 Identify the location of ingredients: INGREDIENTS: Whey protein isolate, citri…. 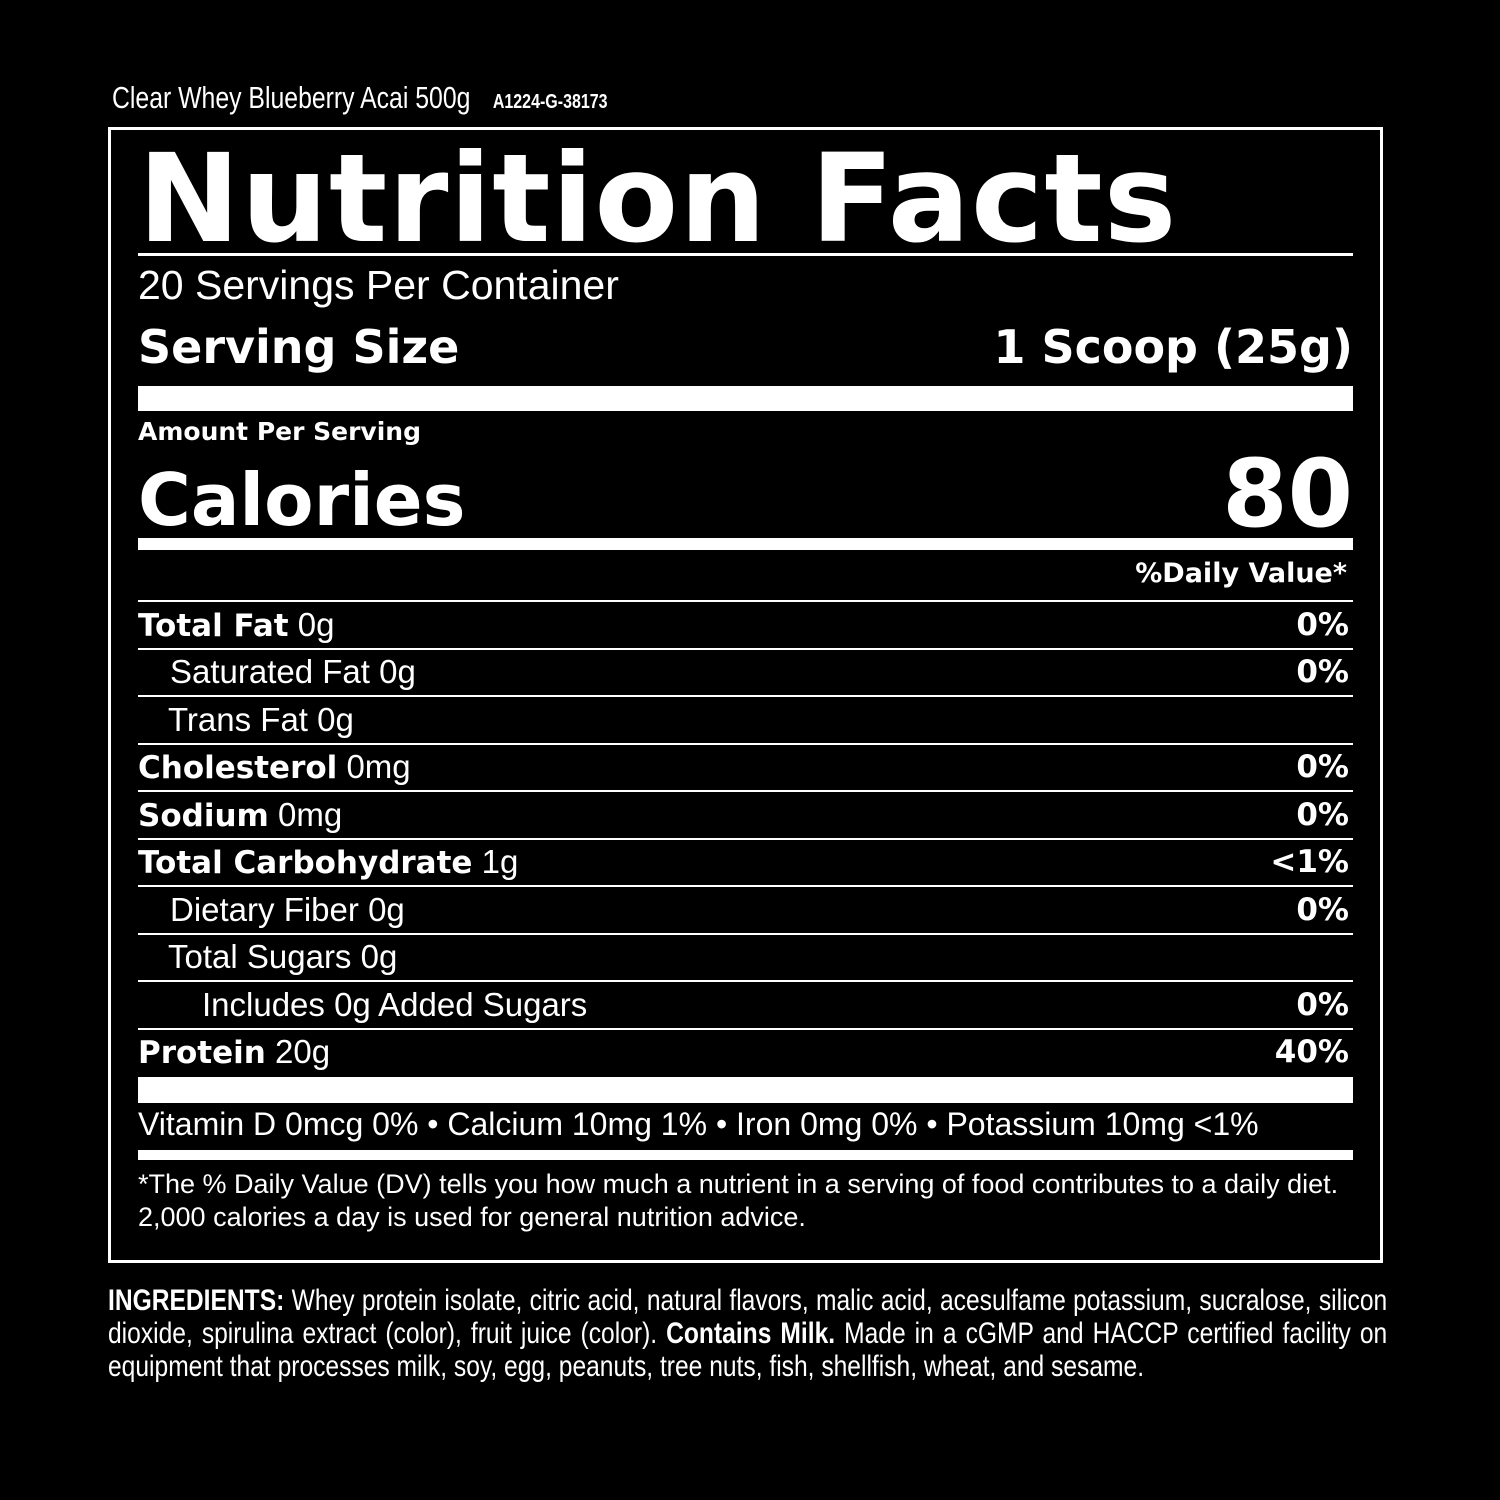
(747, 1333).